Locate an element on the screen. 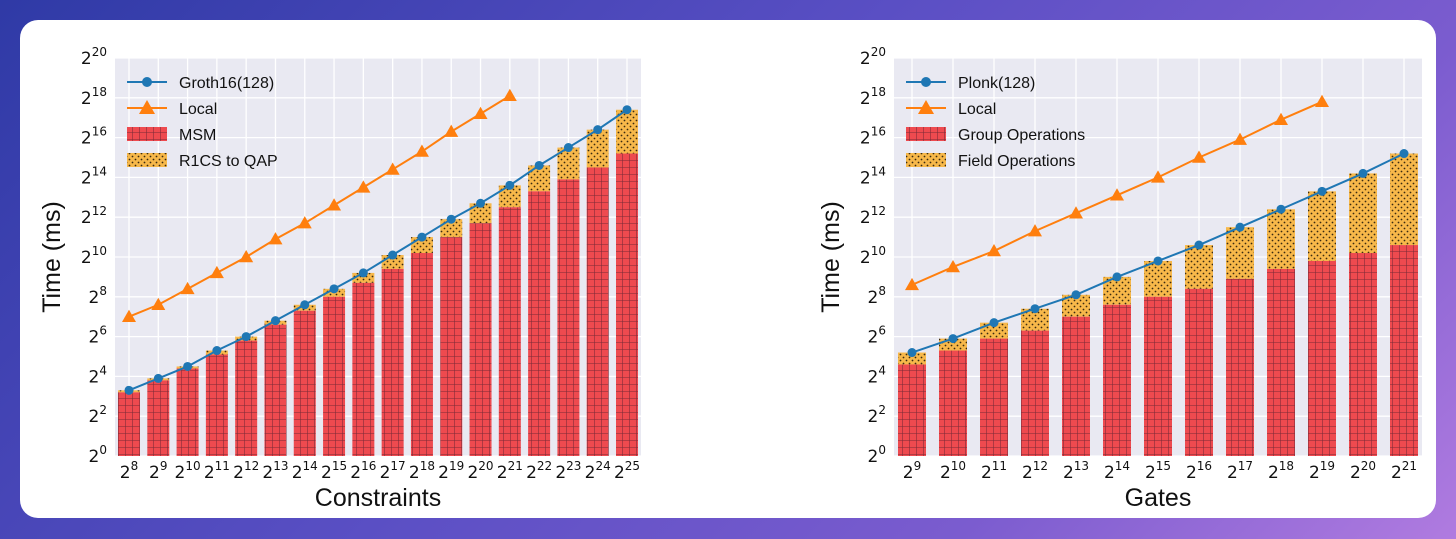 This screenshot has height=539, width=1456. legend-label: MSM is located at coordinates (197, 135).